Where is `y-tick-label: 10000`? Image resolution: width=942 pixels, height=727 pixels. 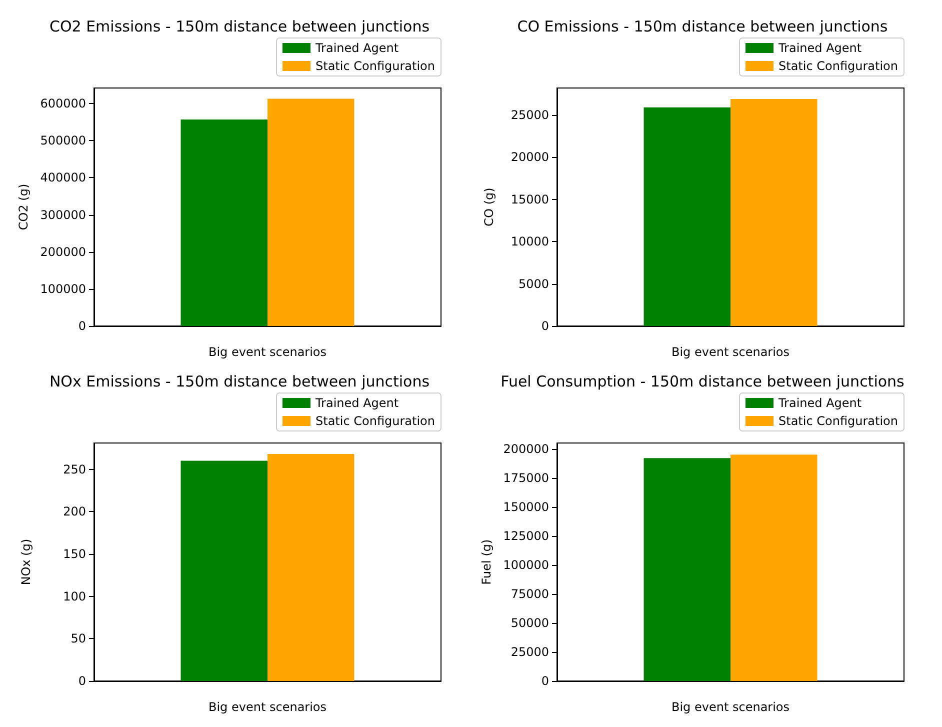
y-tick-label: 10000 is located at coordinates (529, 241).